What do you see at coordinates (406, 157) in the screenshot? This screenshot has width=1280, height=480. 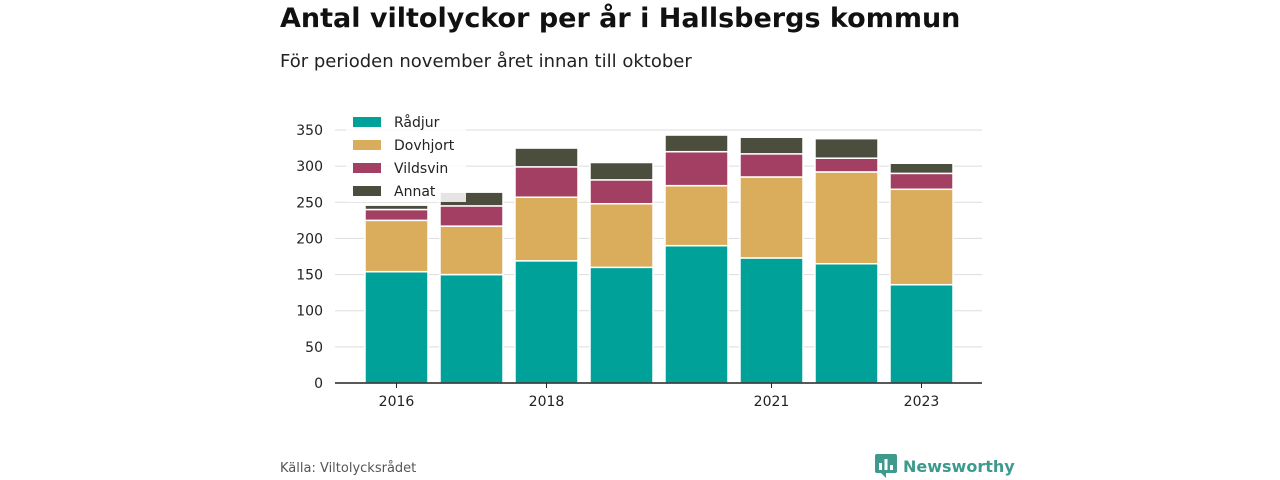 I see `legend: Rådjur Dovhjort Vildsvin Annat` at bounding box center [406, 157].